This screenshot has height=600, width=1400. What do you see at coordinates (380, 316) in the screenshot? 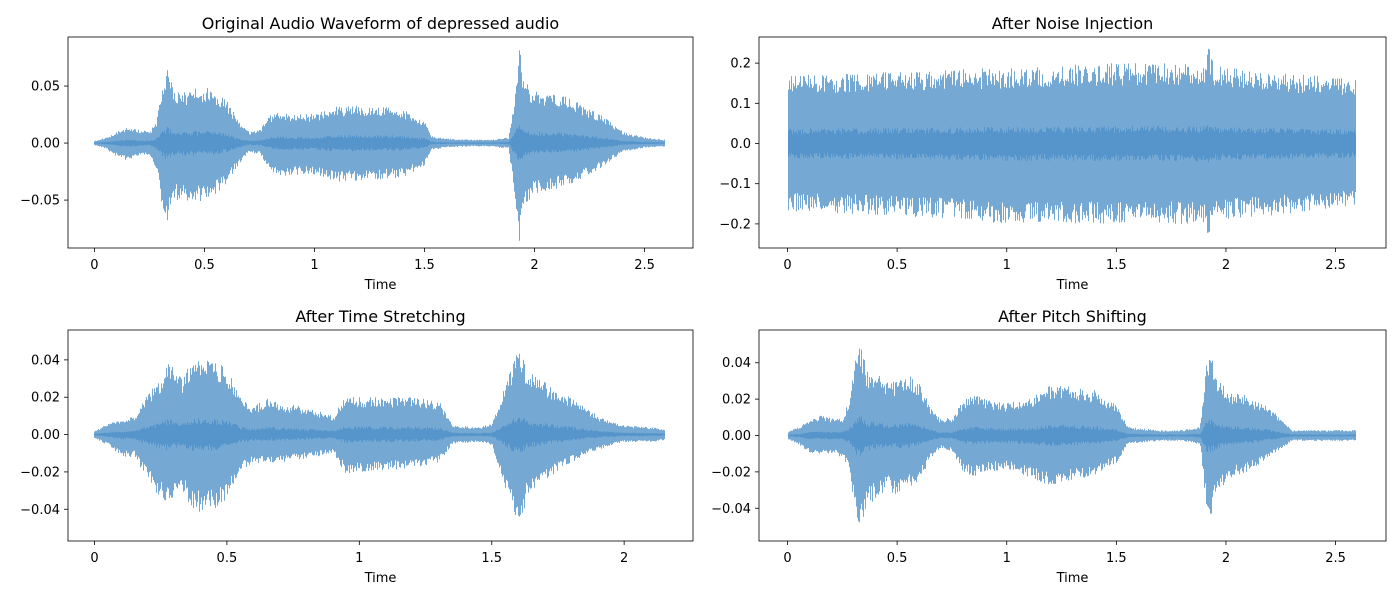
I see `subplot-title: After Time Stretching` at bounding box center [380, 316].